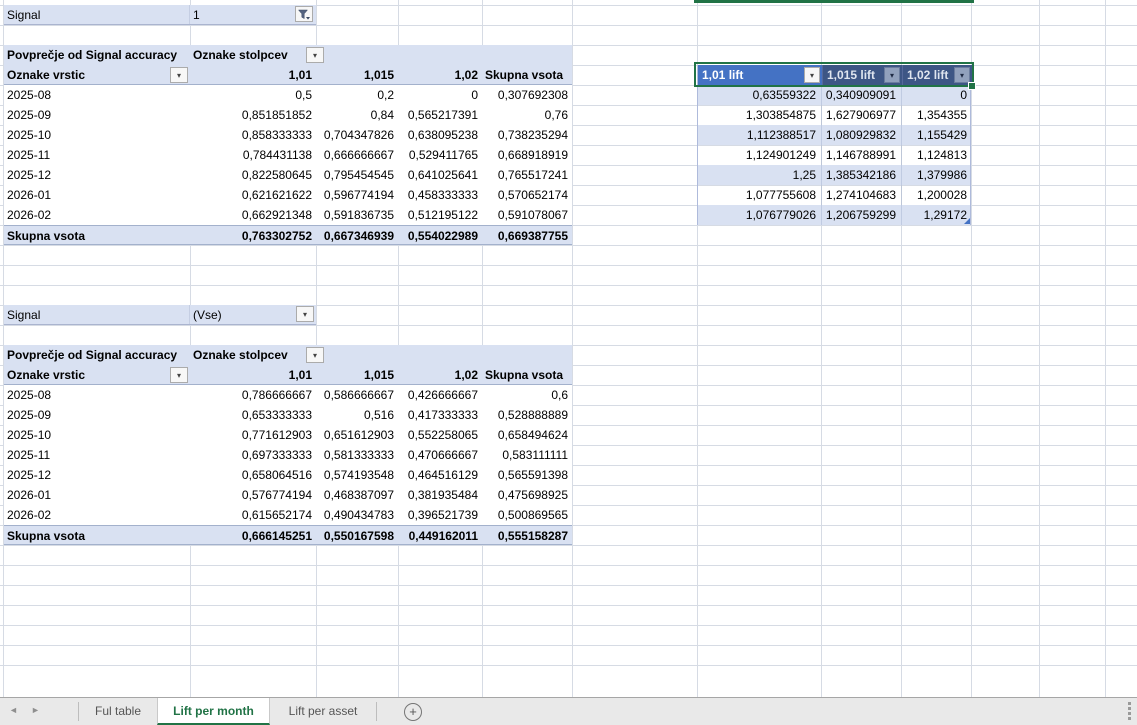 The height and width of the screenshot is (725, 1137). What do you see at coordinates (532, 415) in the screenshot?
I see `value-cell: 0,528888889` at bounding box center [532, 415].